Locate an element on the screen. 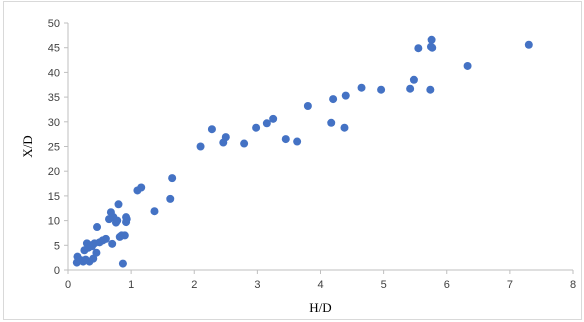 The height and width of the screenshot is (322, 584). y-axis-title: X/D is located at coordinates (27, 146).